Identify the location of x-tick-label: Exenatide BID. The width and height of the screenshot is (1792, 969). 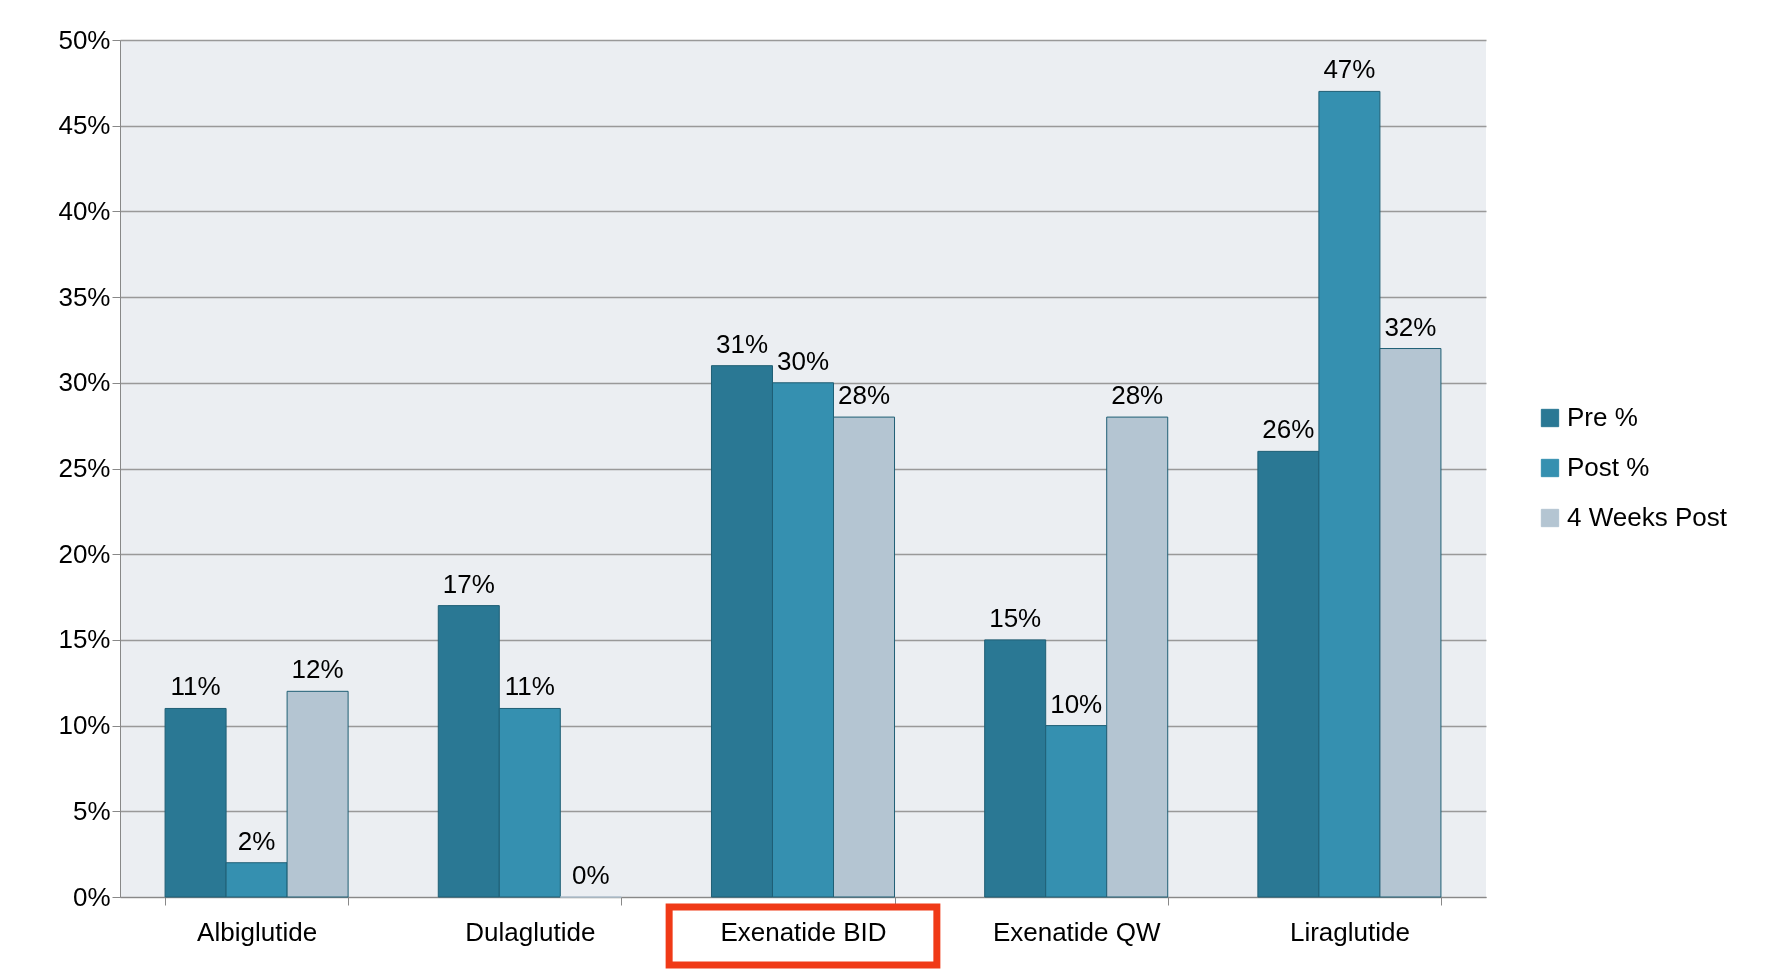
(803, 931).